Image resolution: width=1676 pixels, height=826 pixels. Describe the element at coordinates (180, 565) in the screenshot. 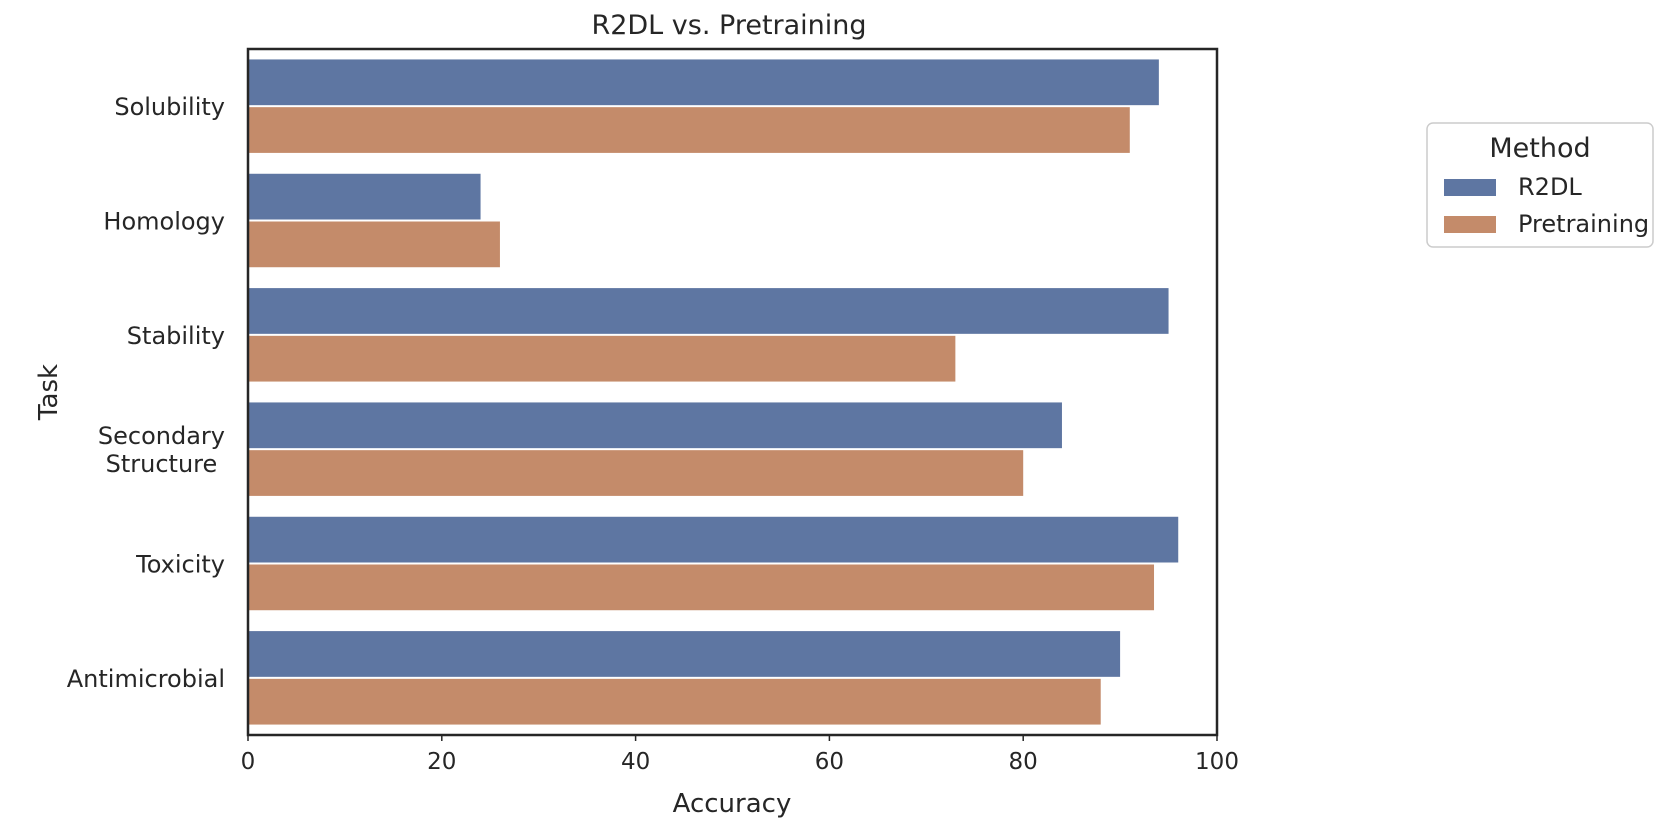

I see `y-tick-label: Toxicity` at that location.